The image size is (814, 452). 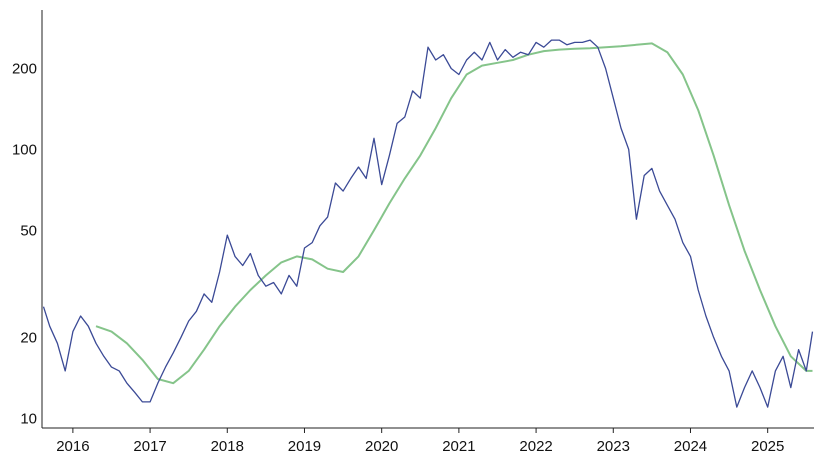 I want to click on x-tick-label: 2025, so click(x=767, y=445).